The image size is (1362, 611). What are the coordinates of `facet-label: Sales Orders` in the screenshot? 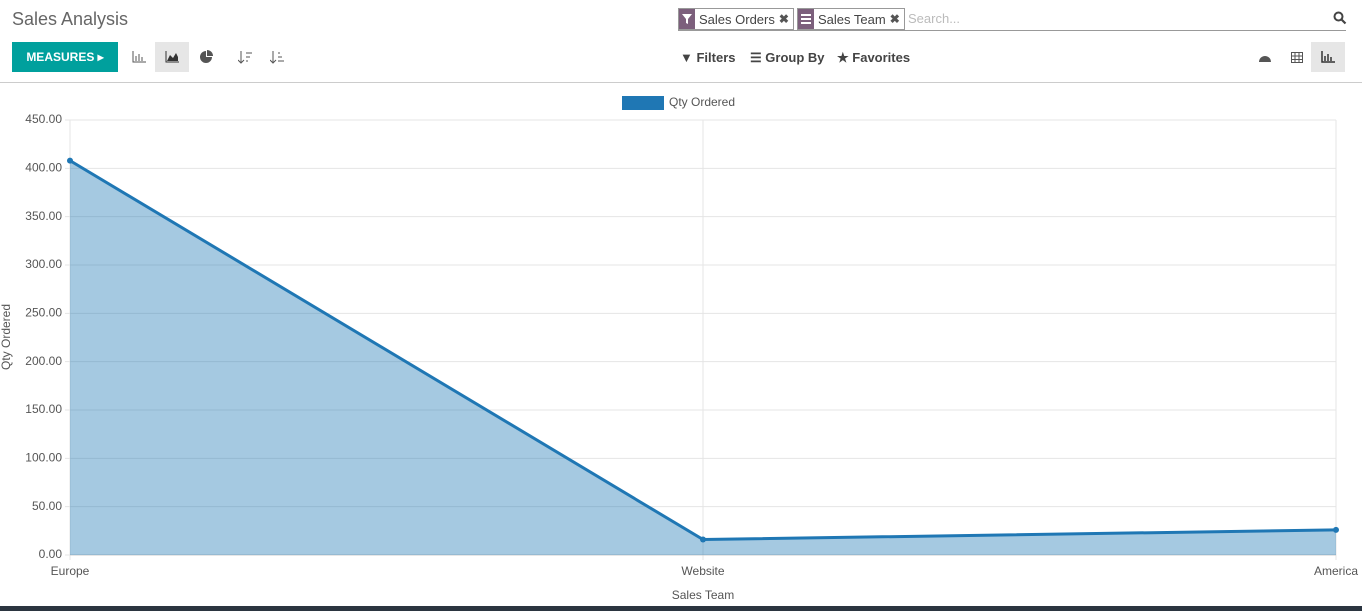 It's located at (737, 19).